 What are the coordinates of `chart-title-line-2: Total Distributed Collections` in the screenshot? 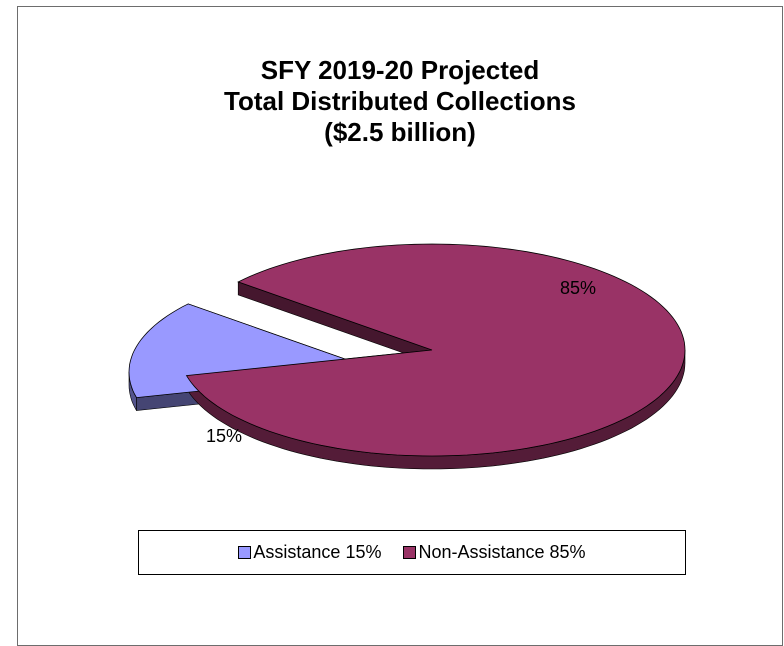 It's located at (400, 101).